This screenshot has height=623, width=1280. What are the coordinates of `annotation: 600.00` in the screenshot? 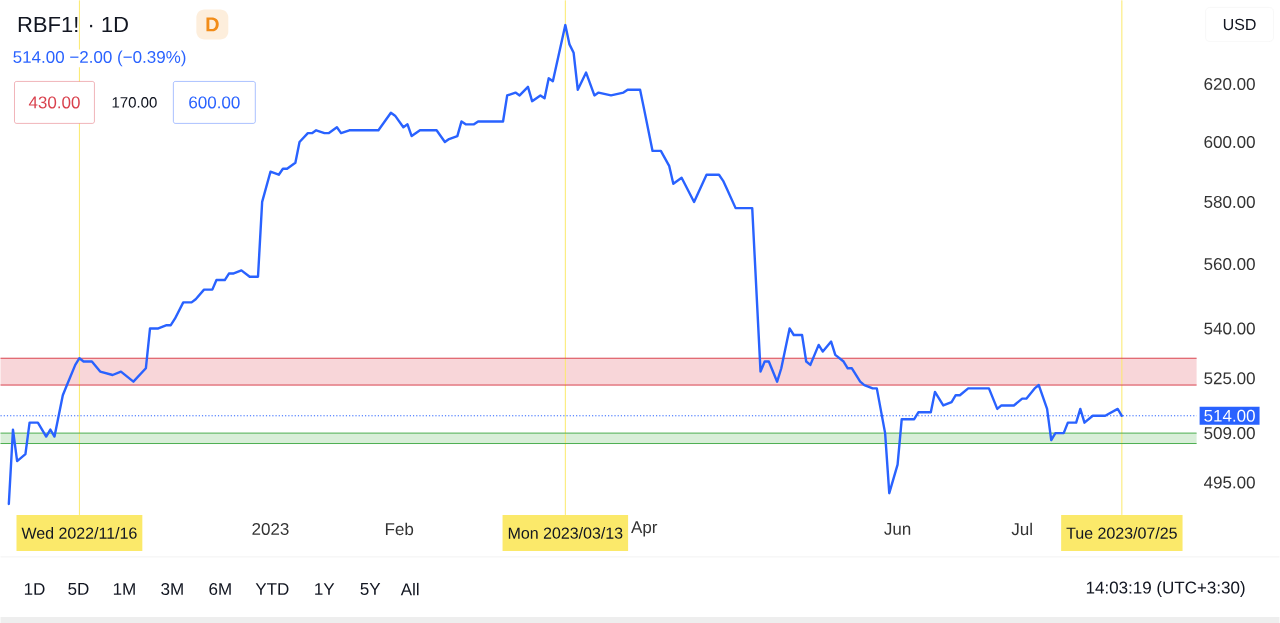 It's located at (214, 102).